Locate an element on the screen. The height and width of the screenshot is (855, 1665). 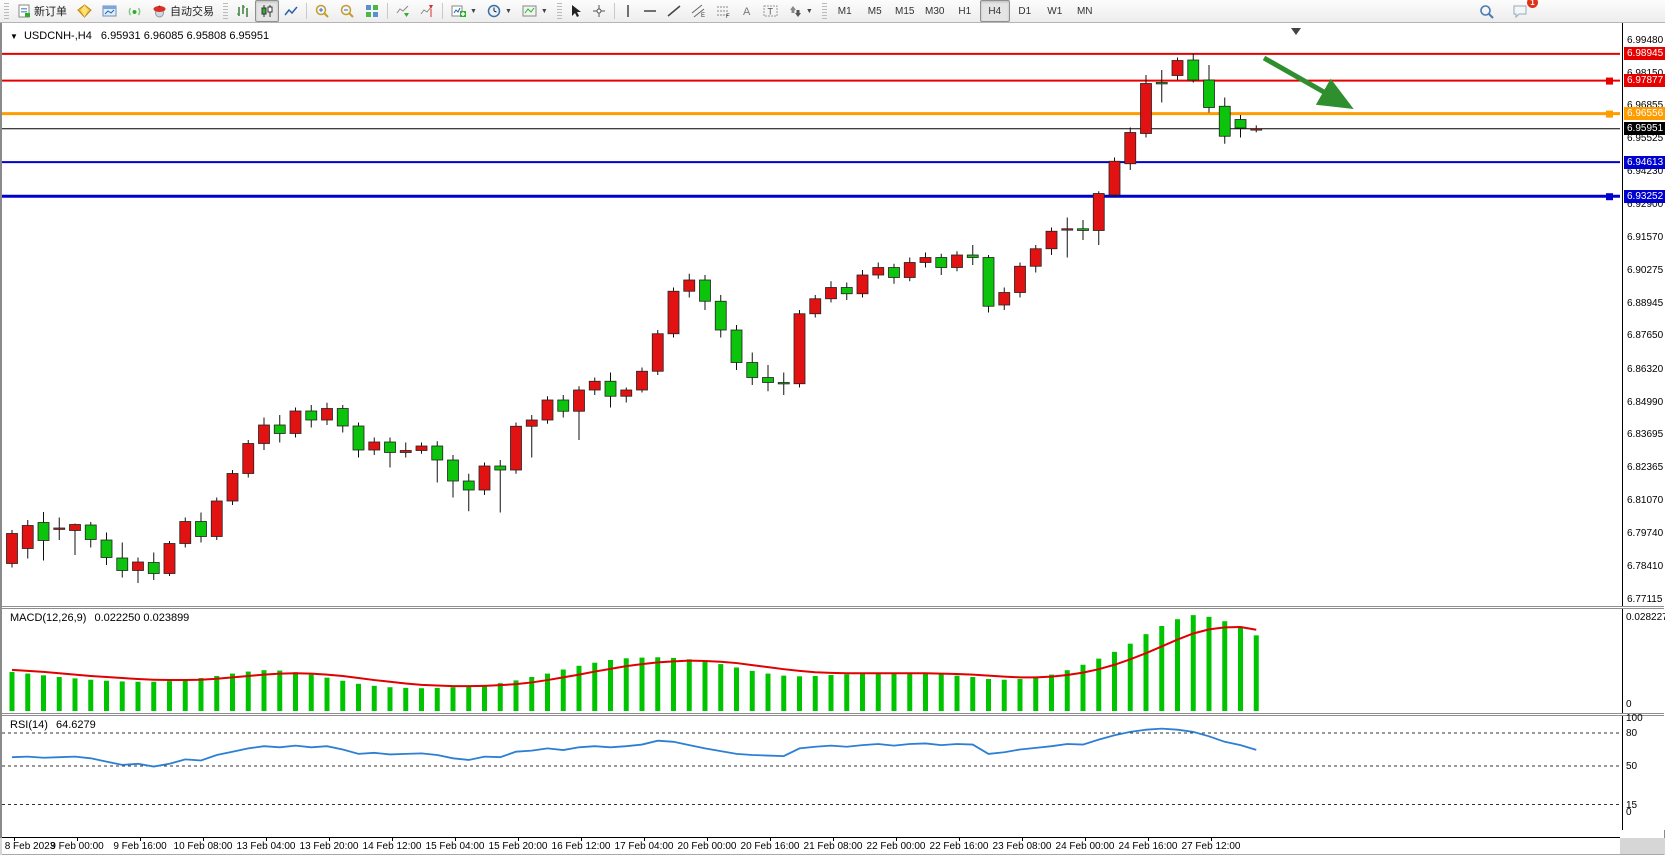
macd-axis-label: 0 is located at coordinates (1629, 704).